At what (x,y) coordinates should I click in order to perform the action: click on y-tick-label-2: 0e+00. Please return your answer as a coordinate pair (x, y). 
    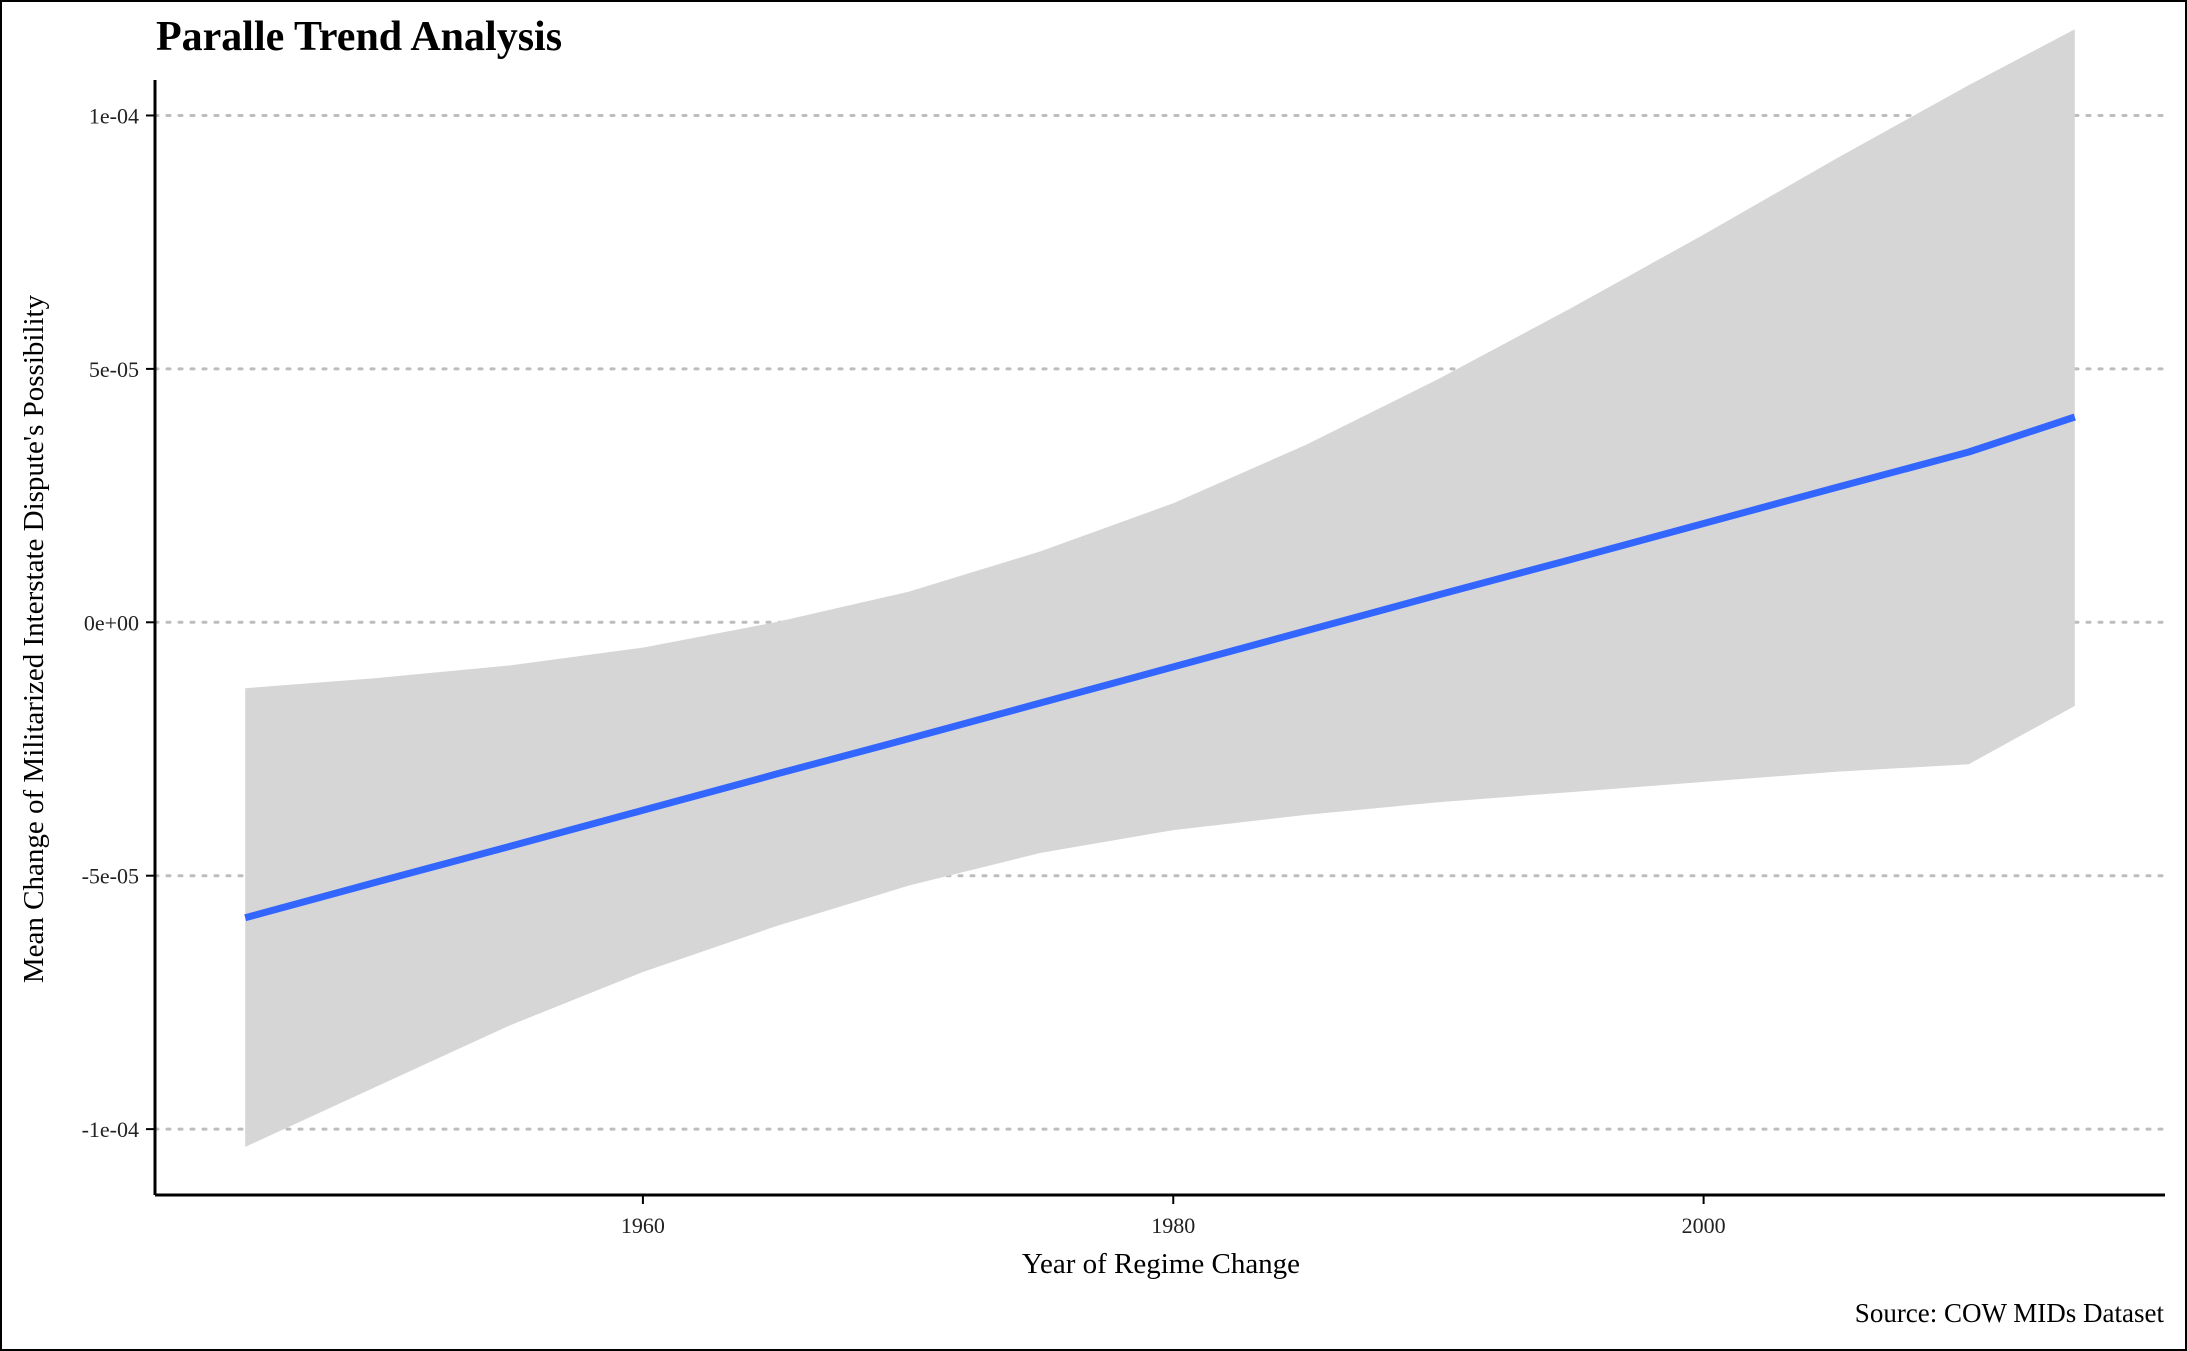
    Looking at the image, I should click on (111, 622).